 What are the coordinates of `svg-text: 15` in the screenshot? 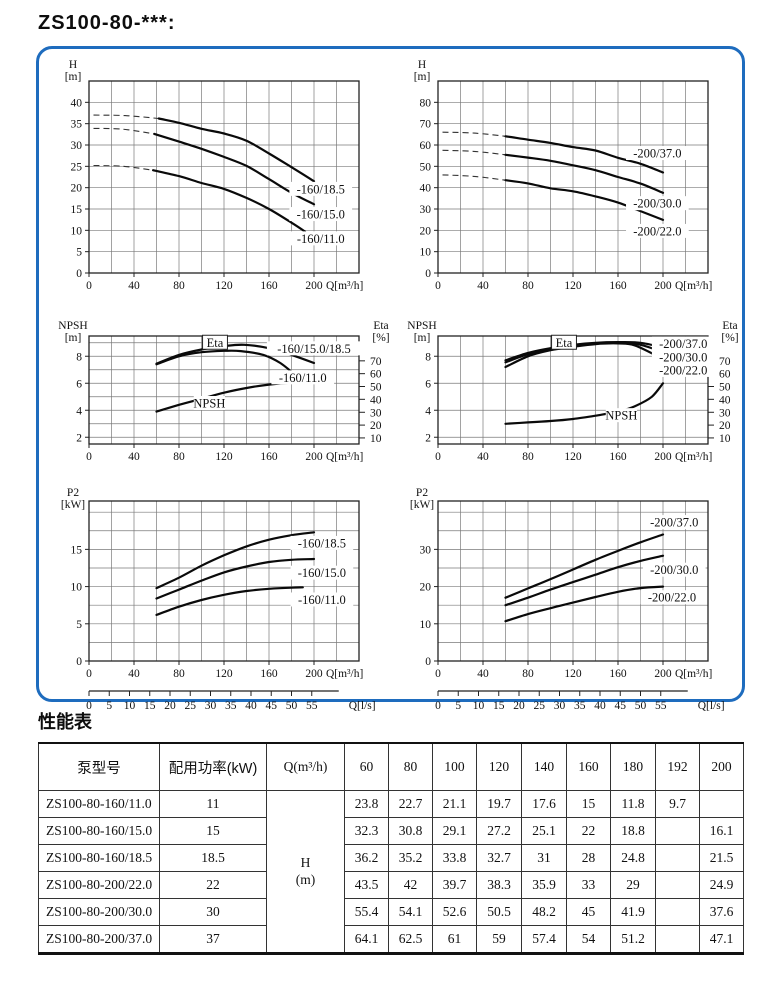 It's located at (150, 705).